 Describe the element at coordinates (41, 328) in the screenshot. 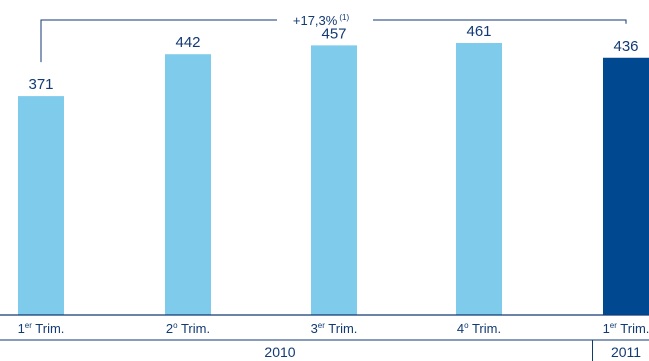

I see `category-label-1: 1er Trim.` at that location.